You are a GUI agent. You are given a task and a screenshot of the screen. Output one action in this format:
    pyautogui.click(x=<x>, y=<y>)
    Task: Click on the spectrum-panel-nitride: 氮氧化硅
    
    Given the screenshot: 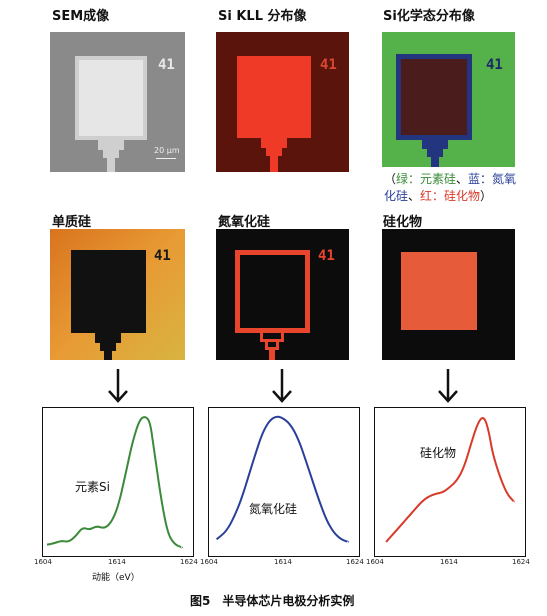 What is the action you would take?
    pyautogui.click(x=284, y=482)
    